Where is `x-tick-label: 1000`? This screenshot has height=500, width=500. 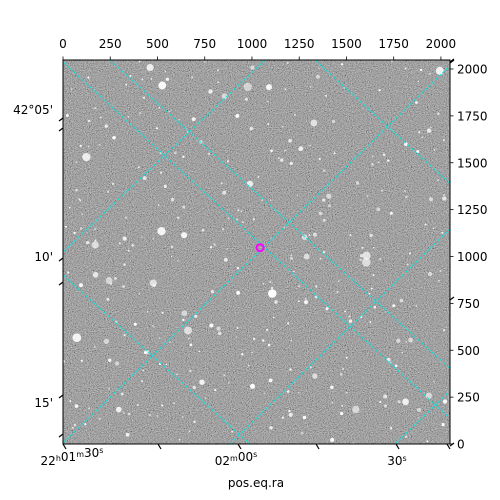 x-tick-label: 1000 is located at coordinates (252, 44).